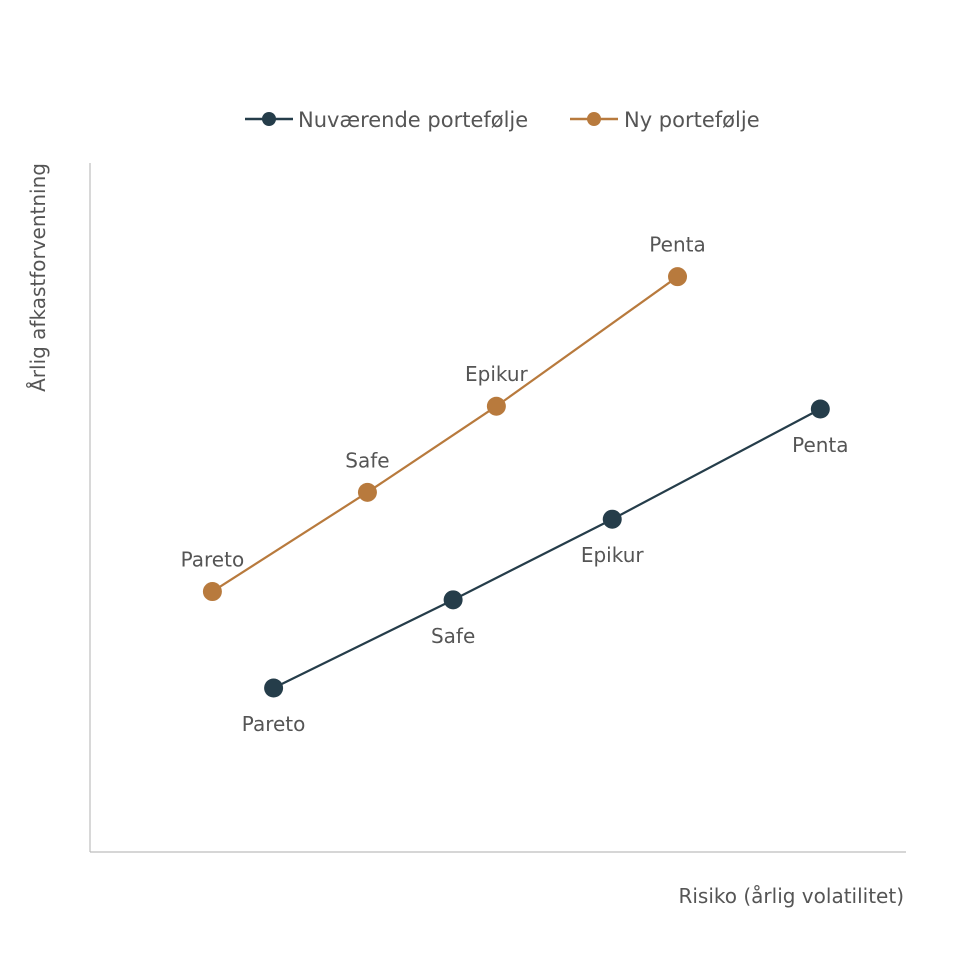 The width and height of the screenshot is (956, 960). Describe the element at coordinates (413, 120) in the screenshot. I see `legend-label: Nuværende portefølje` at that location.